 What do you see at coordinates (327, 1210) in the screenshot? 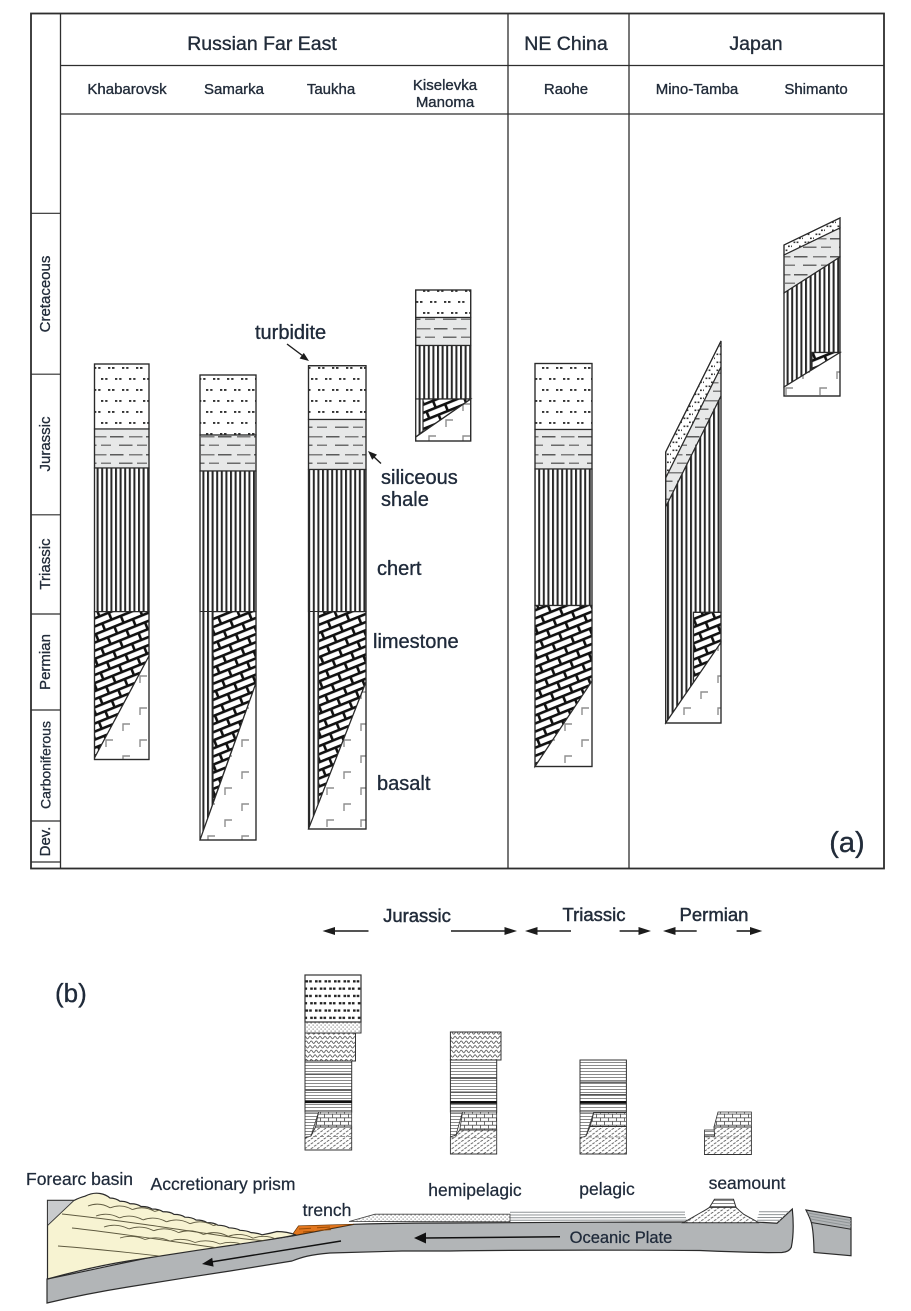
I see `svg-text: trench` at bounding box center [327, 1210].